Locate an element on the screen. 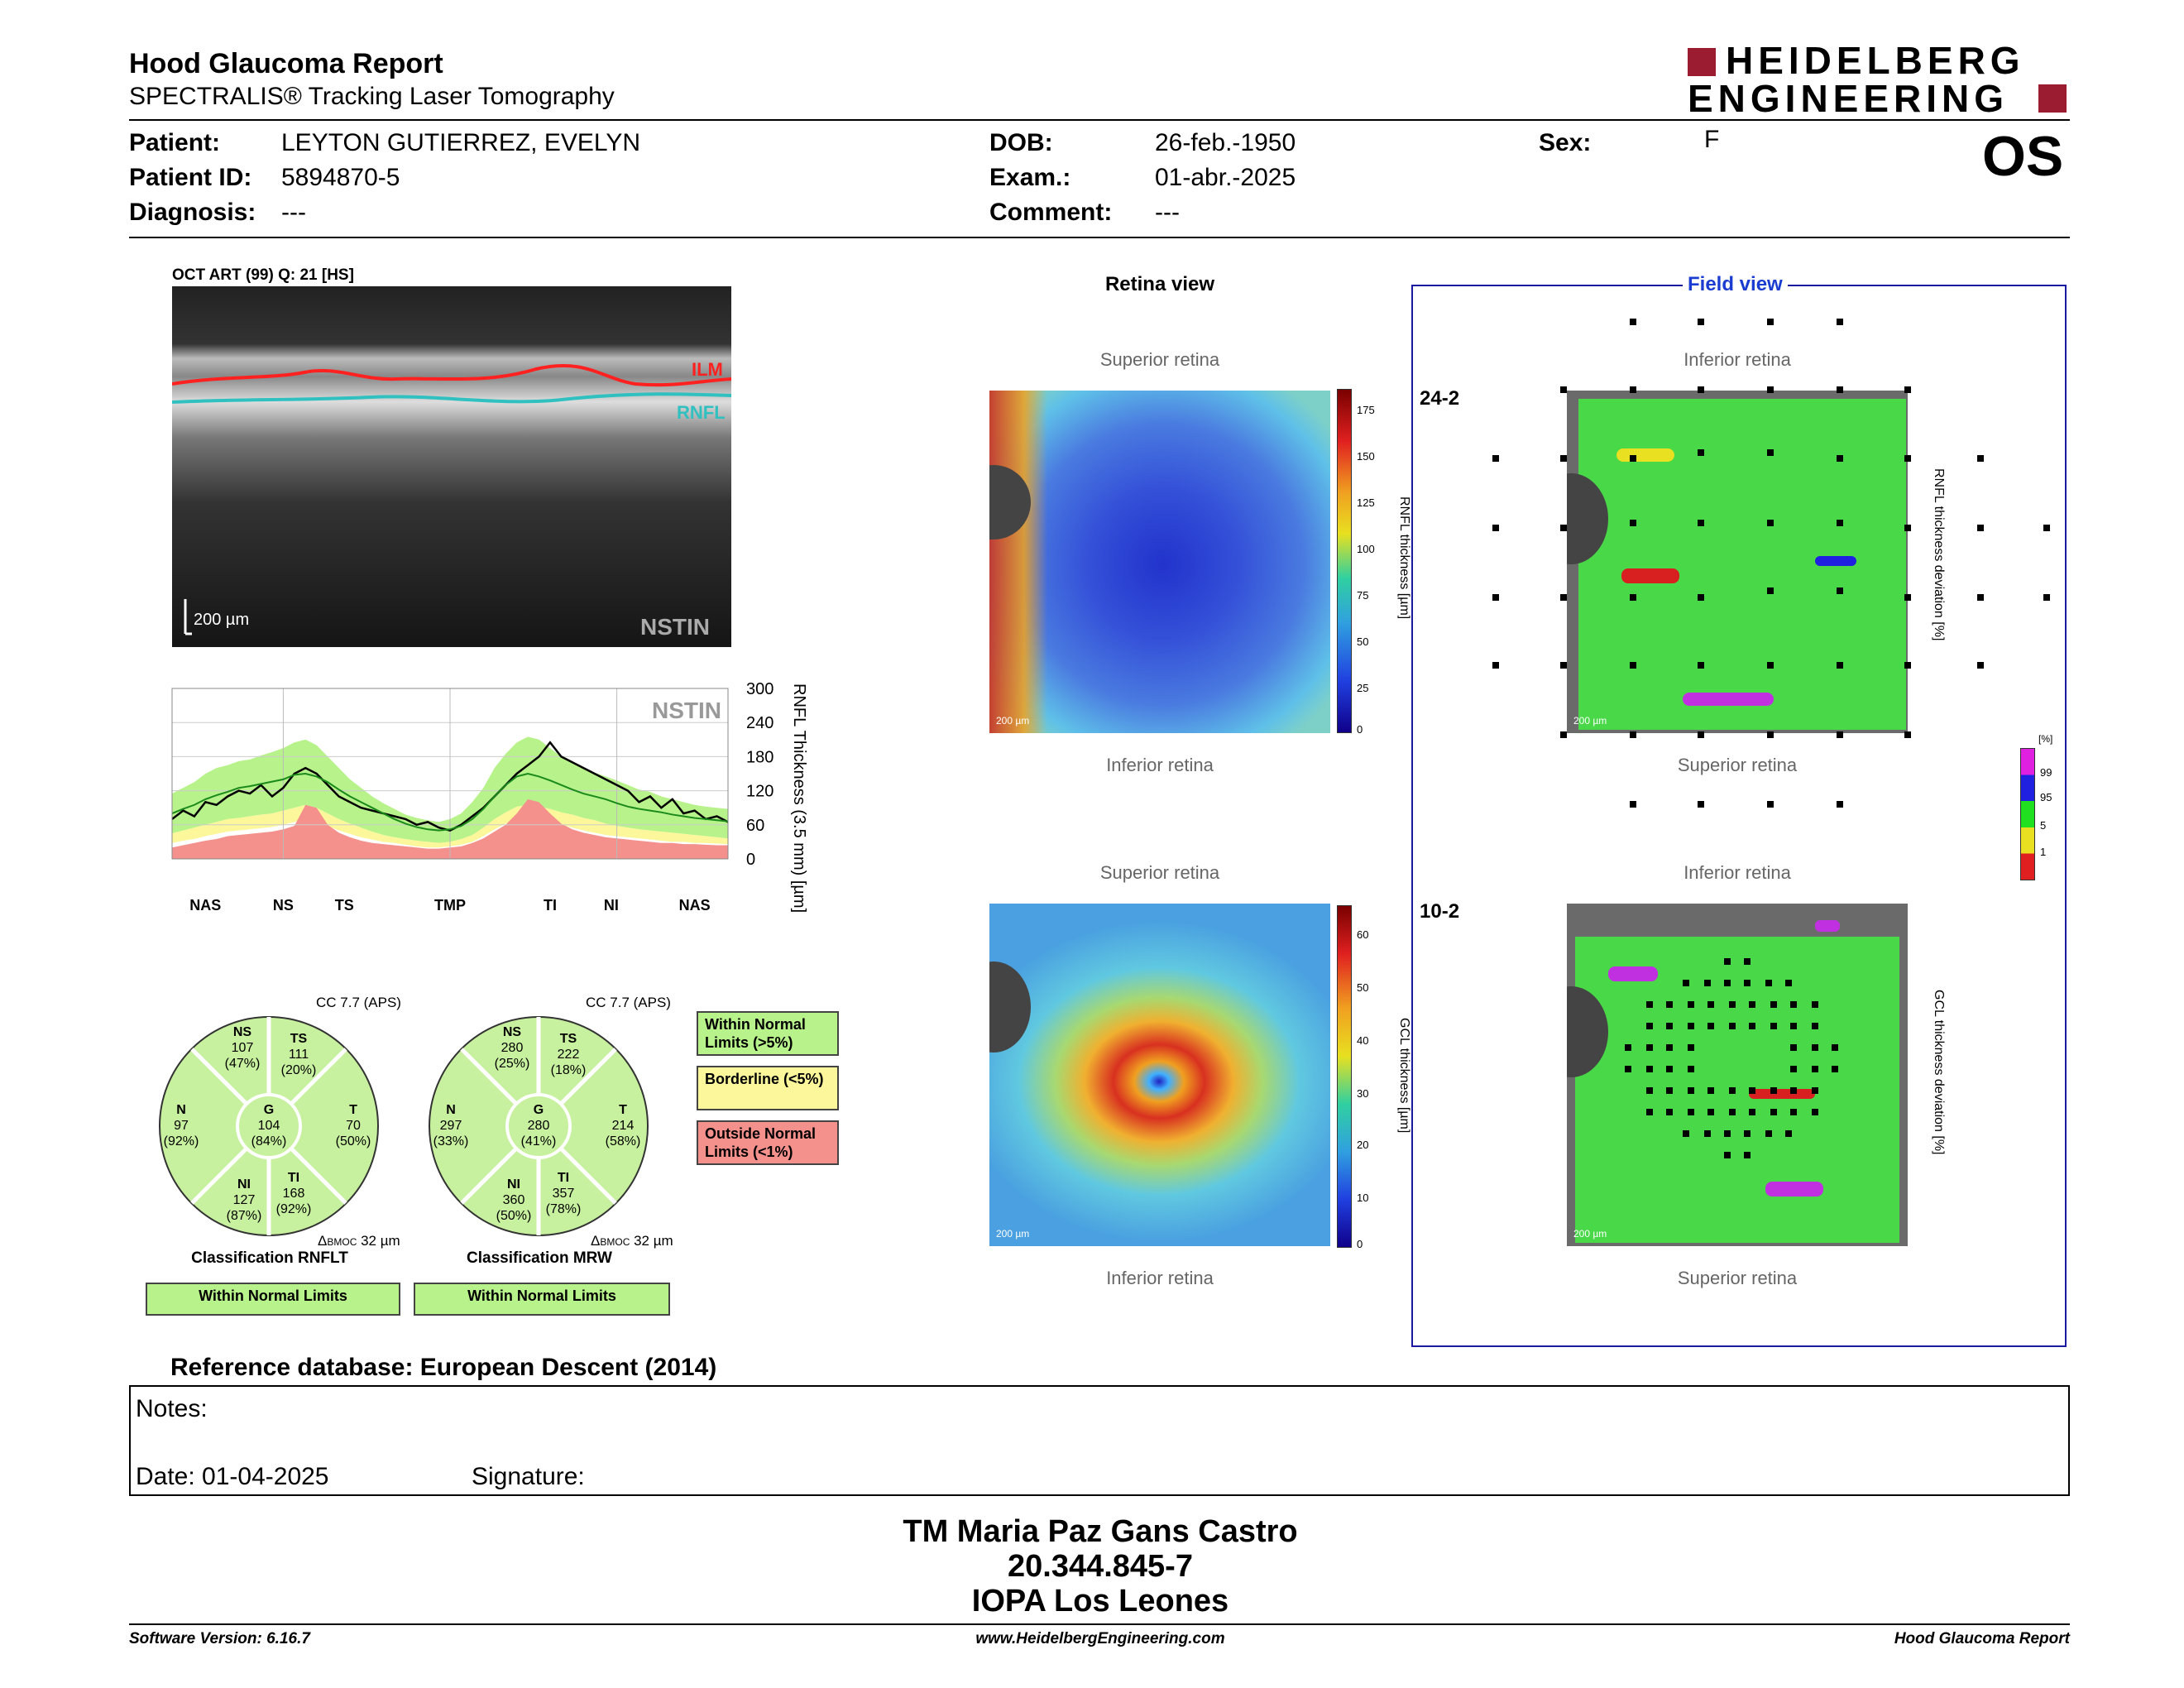  mrw-ts-pct: (18%) is located at coordinates (568, 1070).